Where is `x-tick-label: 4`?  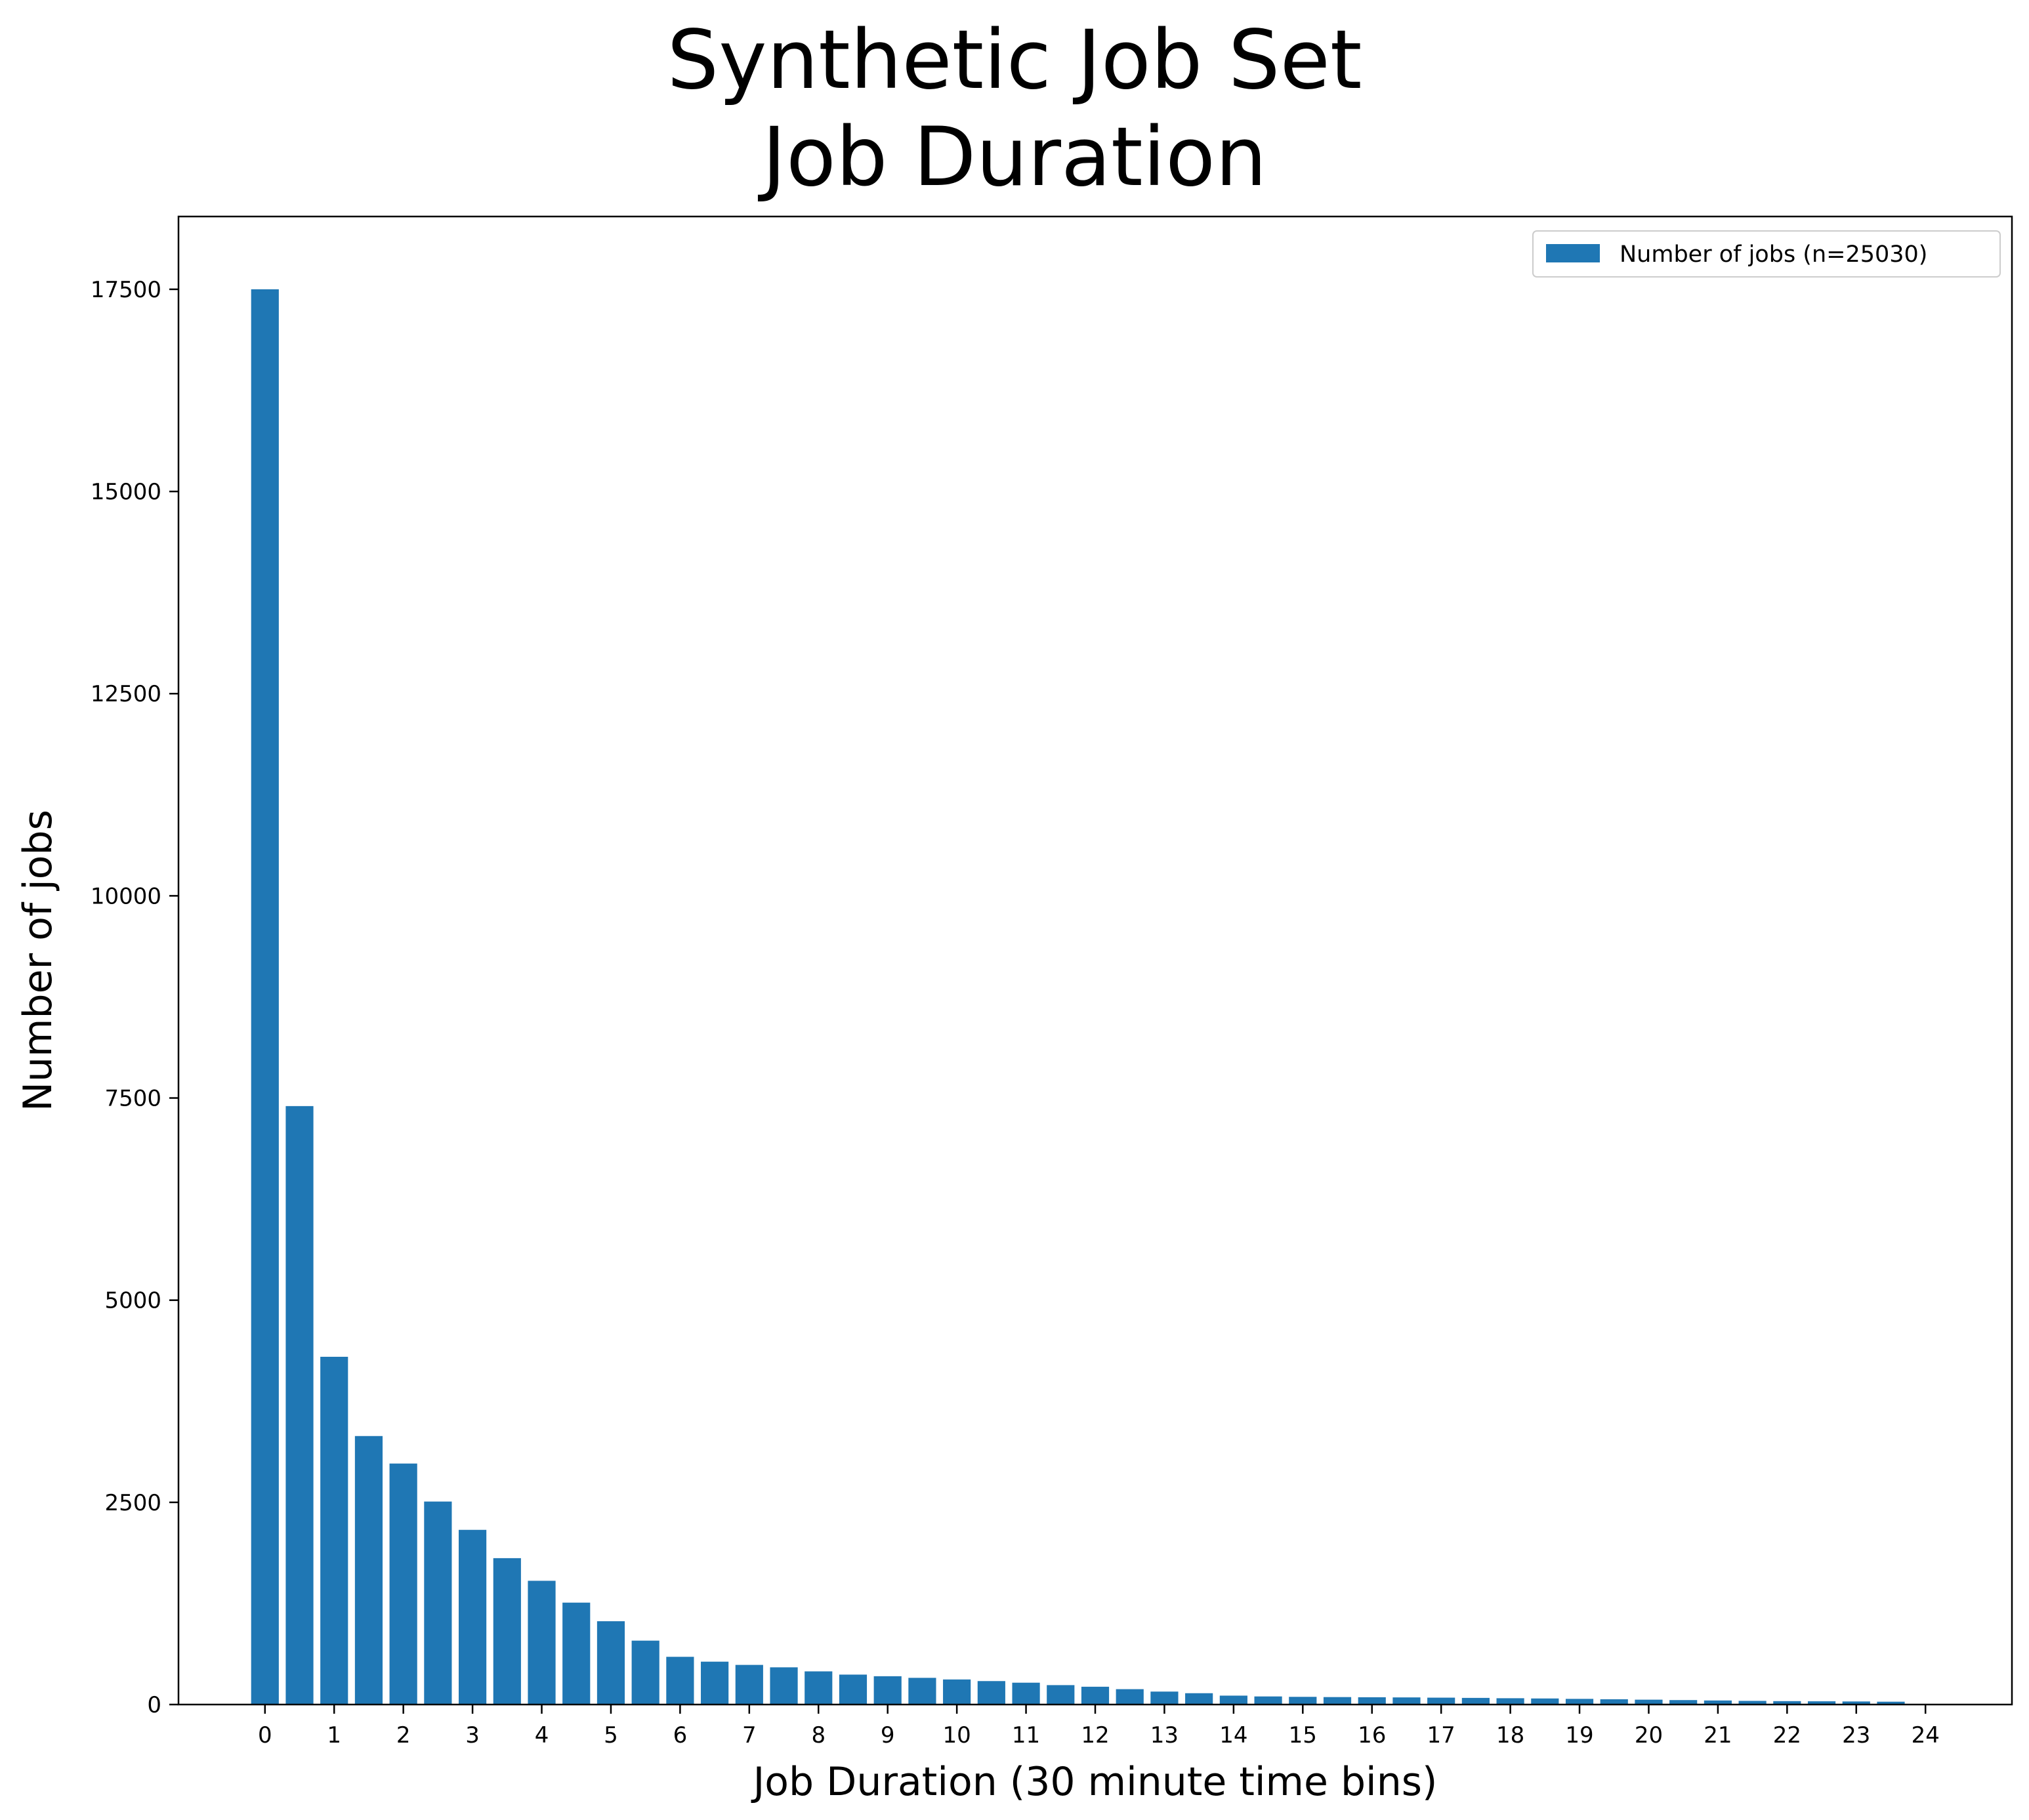 x-tick-label: 4 is located at coordinates (542, 1735).